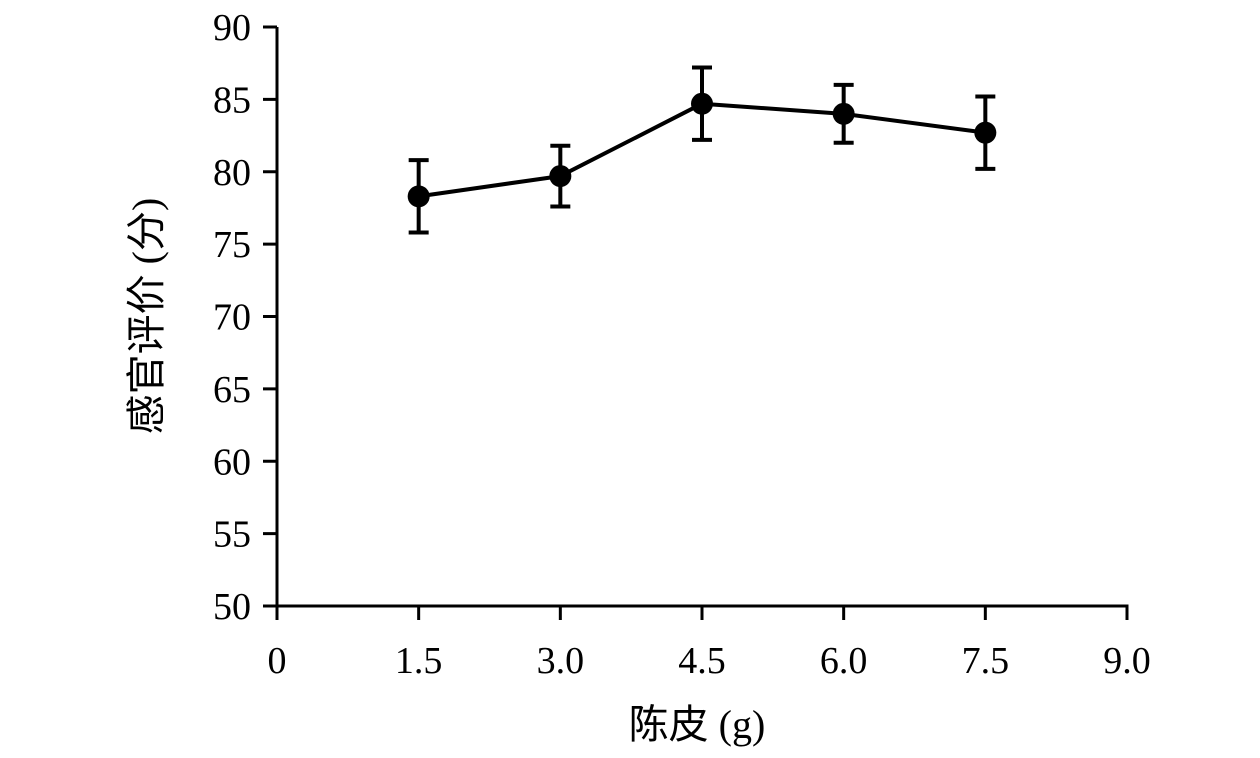  What do you see at coordinates (232, 535) in the screenshot?
I see `y-tick-label: 55` at bounding box center [232, 535].